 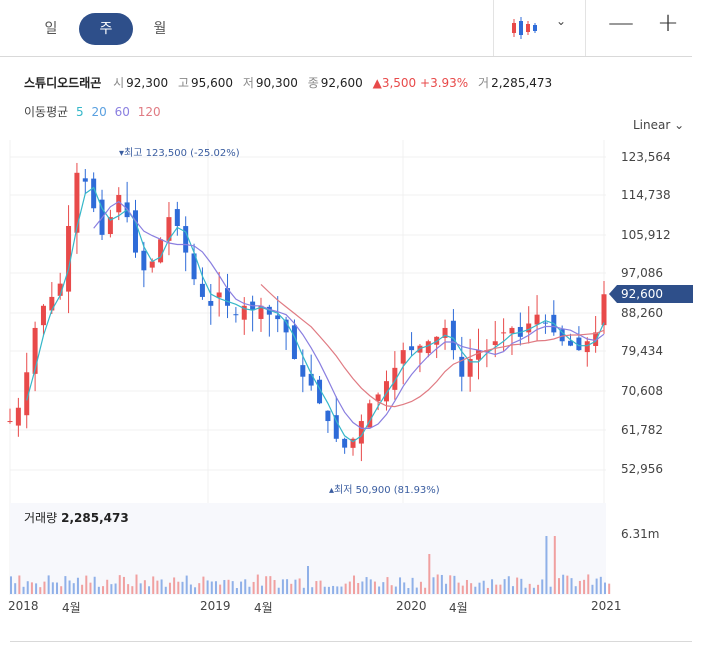 What do you see at coordinates (119, 83) in the screenshot?
I see `open-label: 시` at bounding box center [119, 83].